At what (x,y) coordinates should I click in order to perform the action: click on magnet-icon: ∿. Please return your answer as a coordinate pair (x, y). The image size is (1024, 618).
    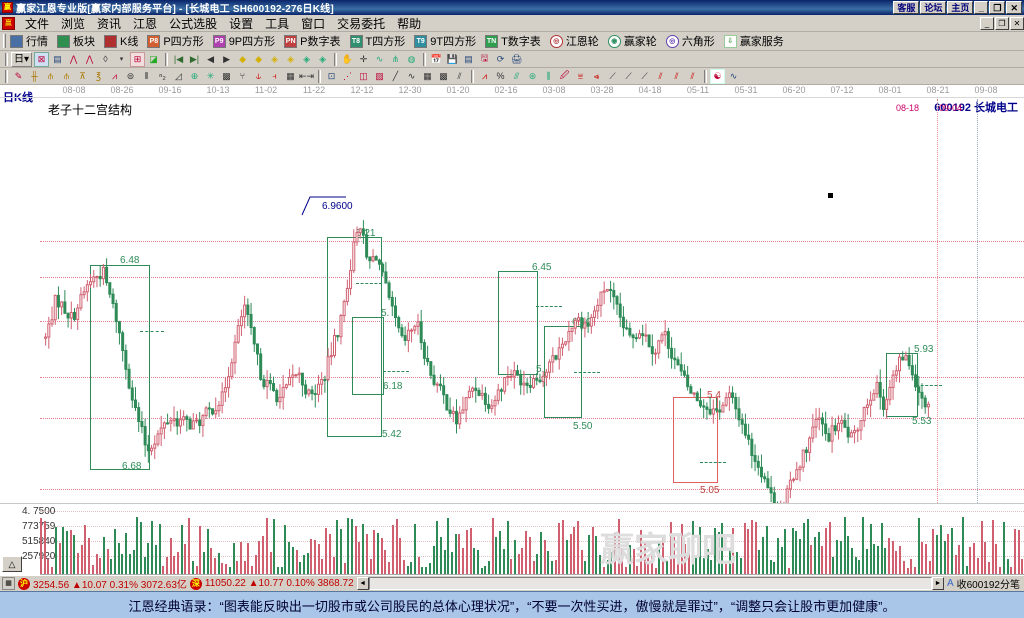
    Looking at the image, I should click on (733, 75).